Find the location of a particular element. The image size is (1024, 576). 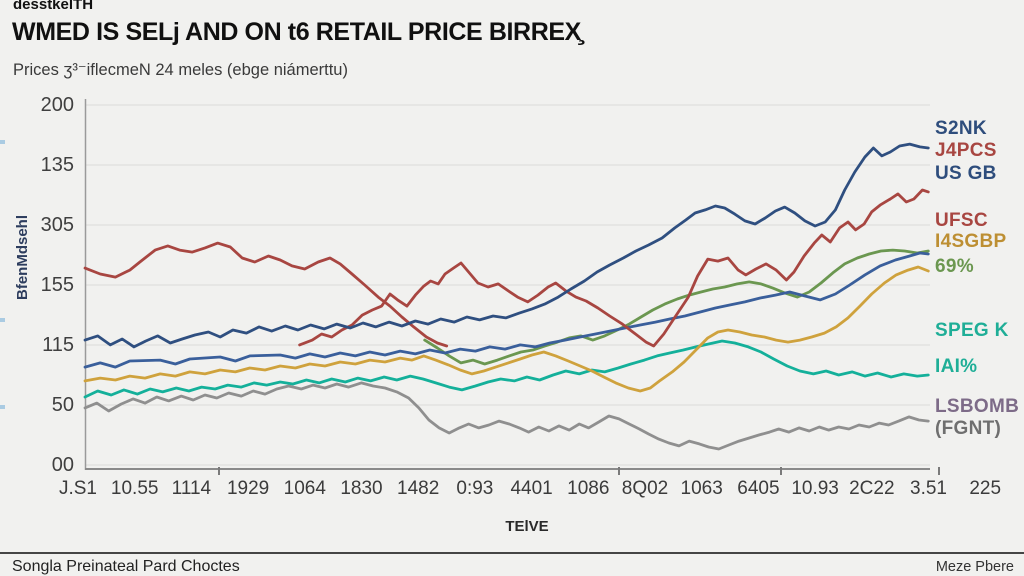

kicker-text: desstkelTH is located at coordinates (53, 6).